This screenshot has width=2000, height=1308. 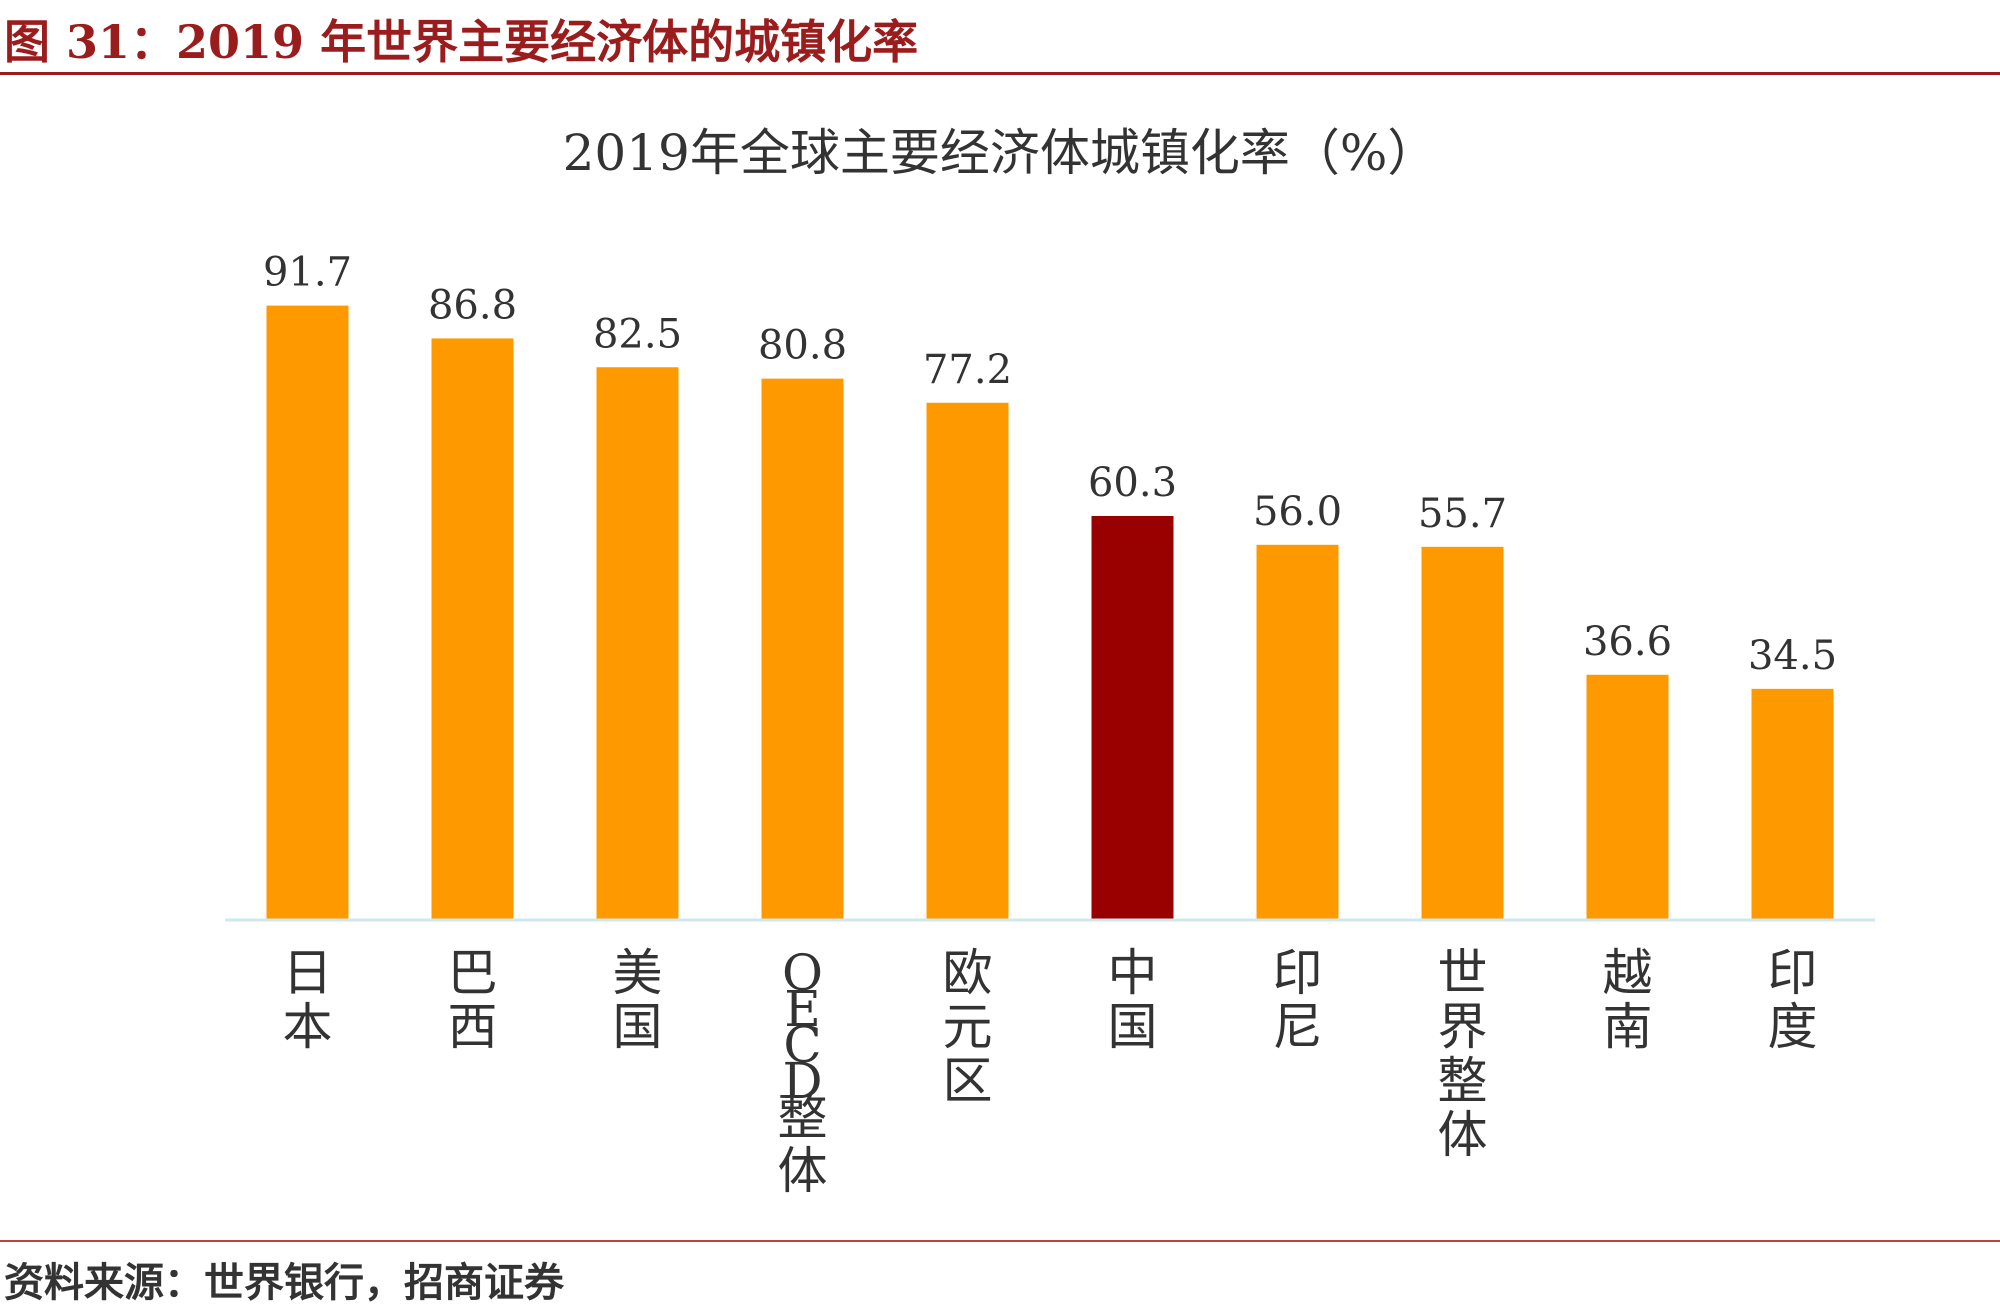 I want to click on category-label-1: 巴西, so click(x=473, y=1000).